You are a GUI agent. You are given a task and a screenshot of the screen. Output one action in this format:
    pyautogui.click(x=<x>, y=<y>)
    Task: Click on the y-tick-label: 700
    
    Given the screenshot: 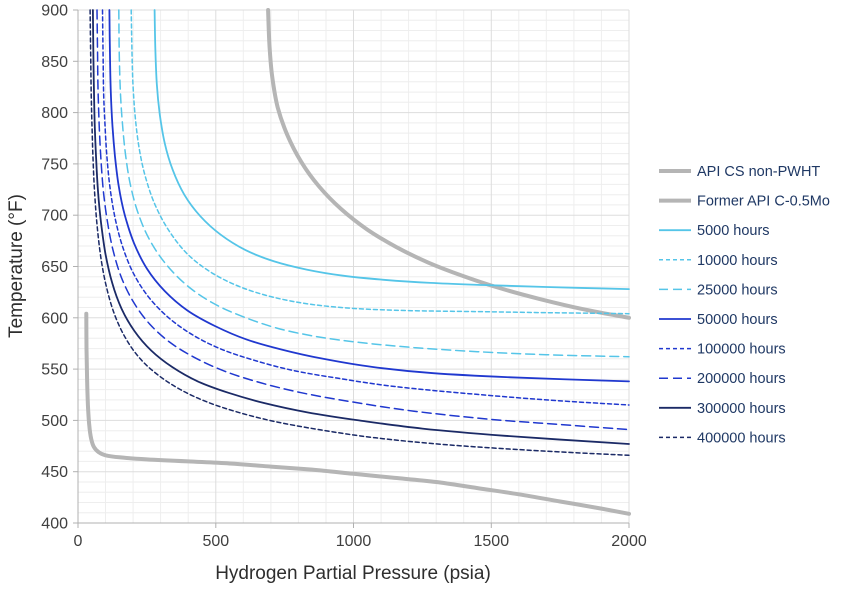 What is the action you would take?
    pyautogui.click(x=54, y=216)
    